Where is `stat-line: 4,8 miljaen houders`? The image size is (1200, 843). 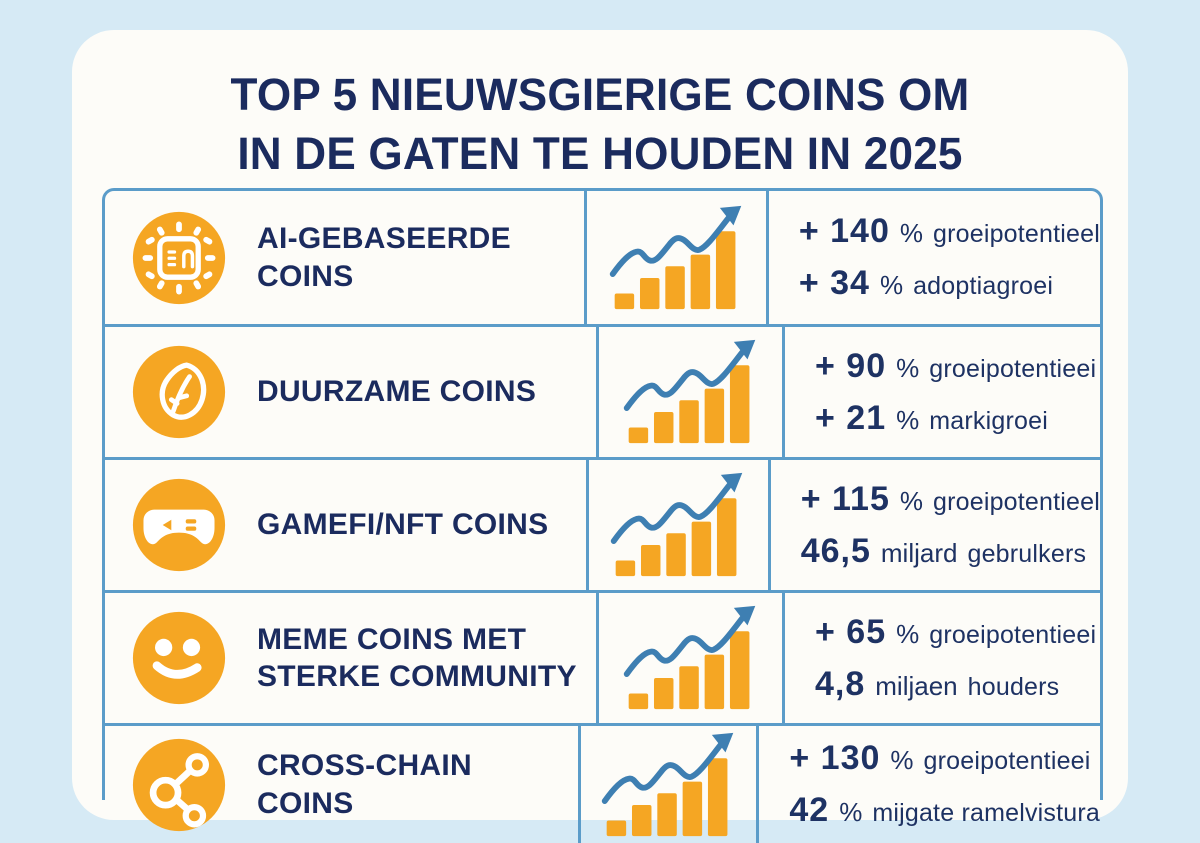 stat-line: 4,8 miljaen houders is located at coordinates (957, 684).